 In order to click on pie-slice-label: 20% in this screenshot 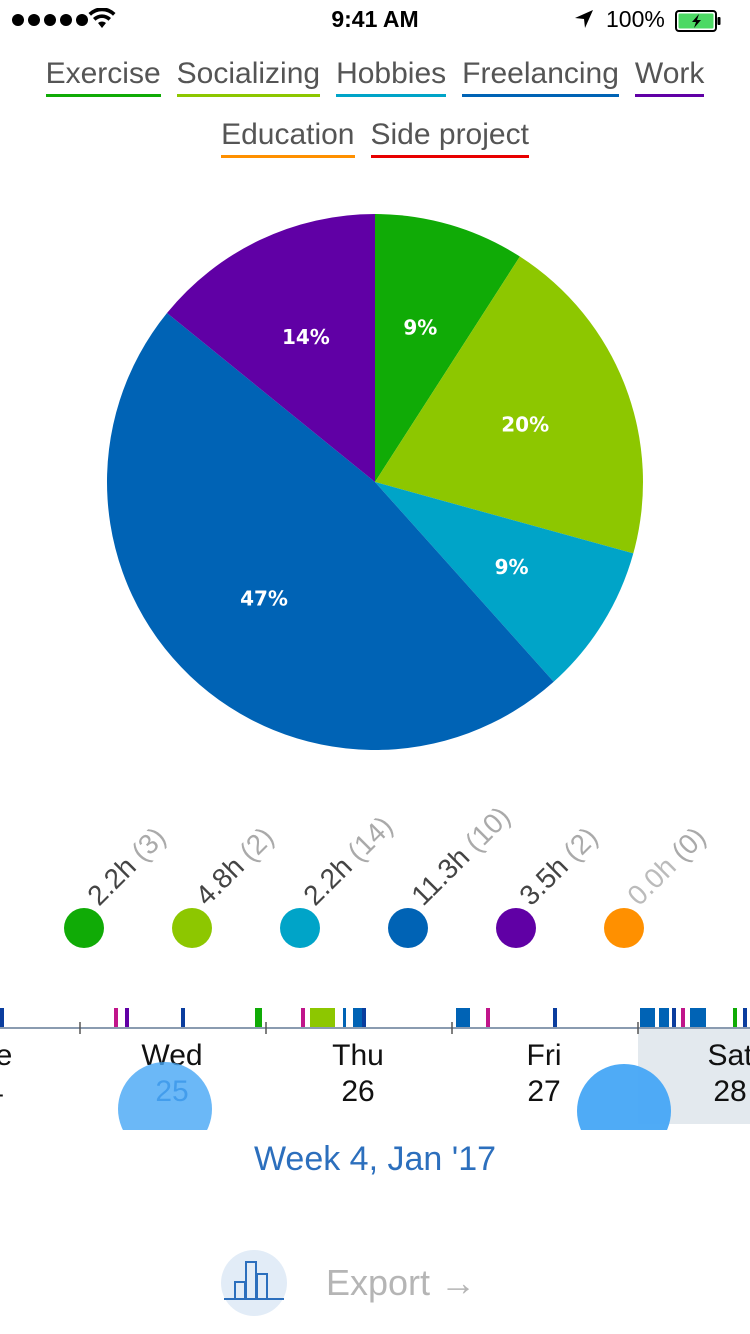, I will do `click(525, 425)`.